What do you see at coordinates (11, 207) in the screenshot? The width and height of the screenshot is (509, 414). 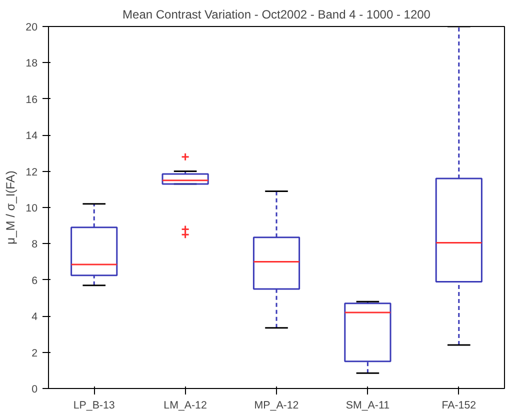 I see `y-axis-title: μ_M / σ_I(FA)` at bounding box center [11, 207].